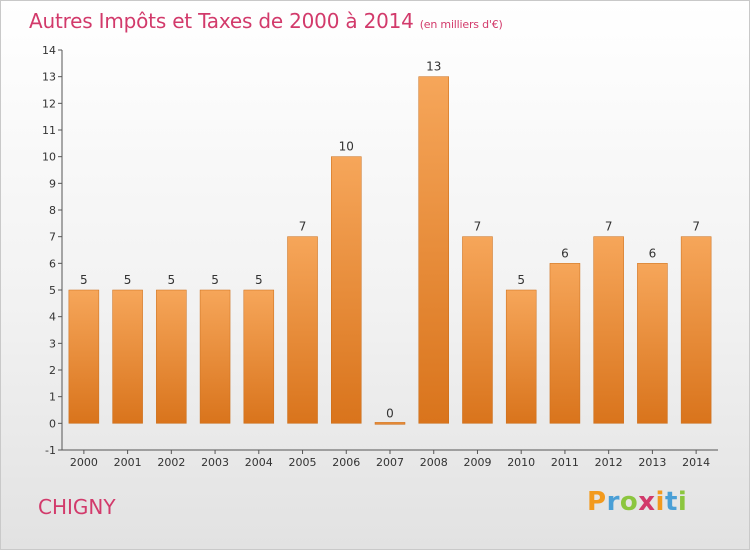  What do you see at coordinates (171, 462) in the screenshot?
I see `x-tick-label: 2002` at bounding box center [171, 462].